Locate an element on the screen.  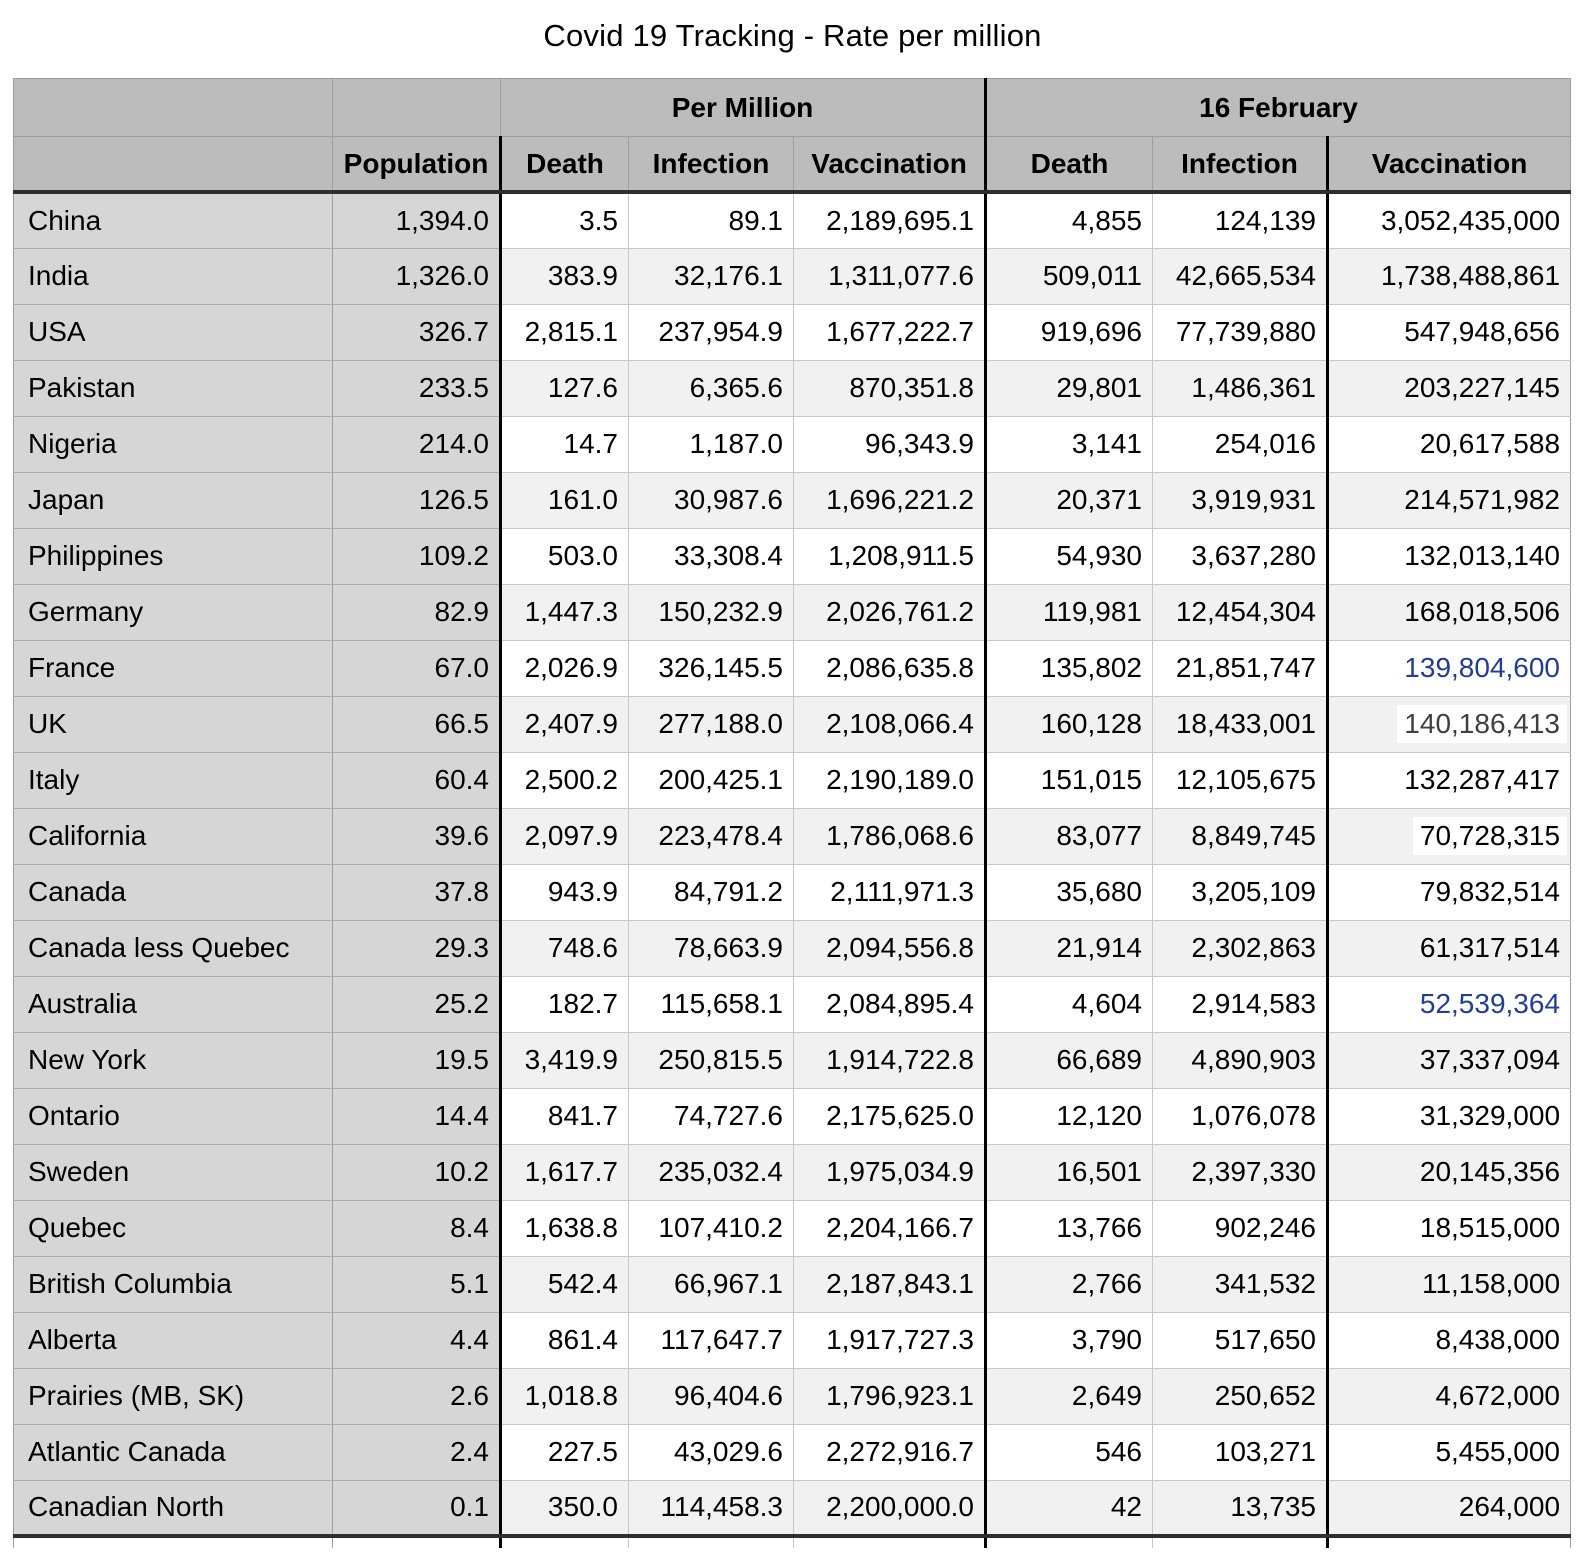
population-cell: 326.7 is located at coordinates (416, 332).